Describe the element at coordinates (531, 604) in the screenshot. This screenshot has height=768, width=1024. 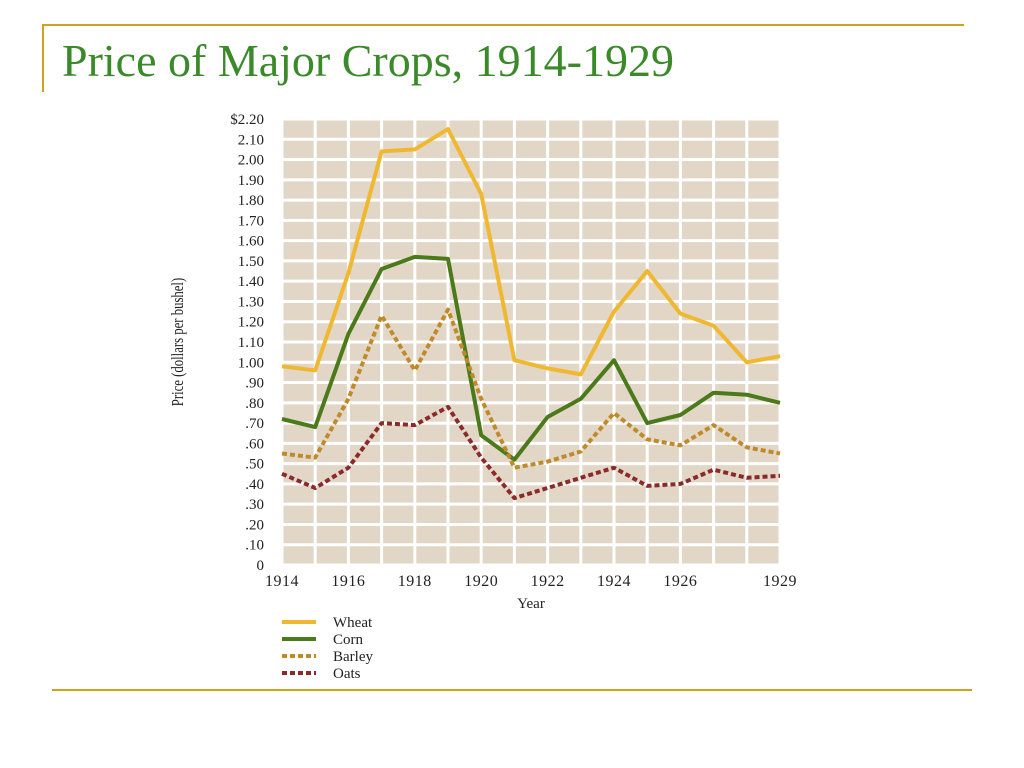
I see `x-axis-label: Year` at that location.